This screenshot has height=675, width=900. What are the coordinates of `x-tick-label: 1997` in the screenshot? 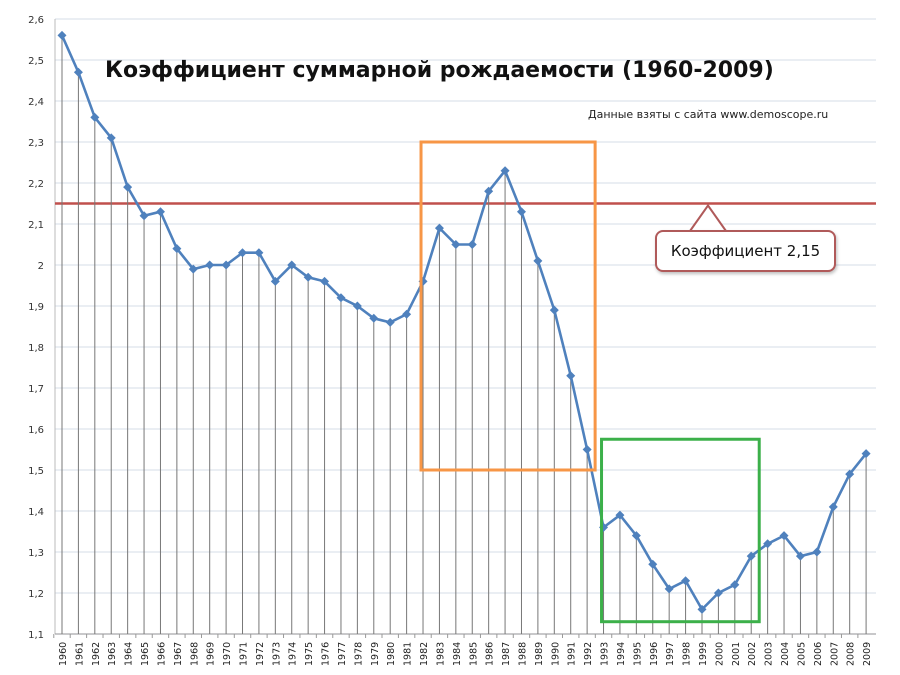 It's located at (670, 654).